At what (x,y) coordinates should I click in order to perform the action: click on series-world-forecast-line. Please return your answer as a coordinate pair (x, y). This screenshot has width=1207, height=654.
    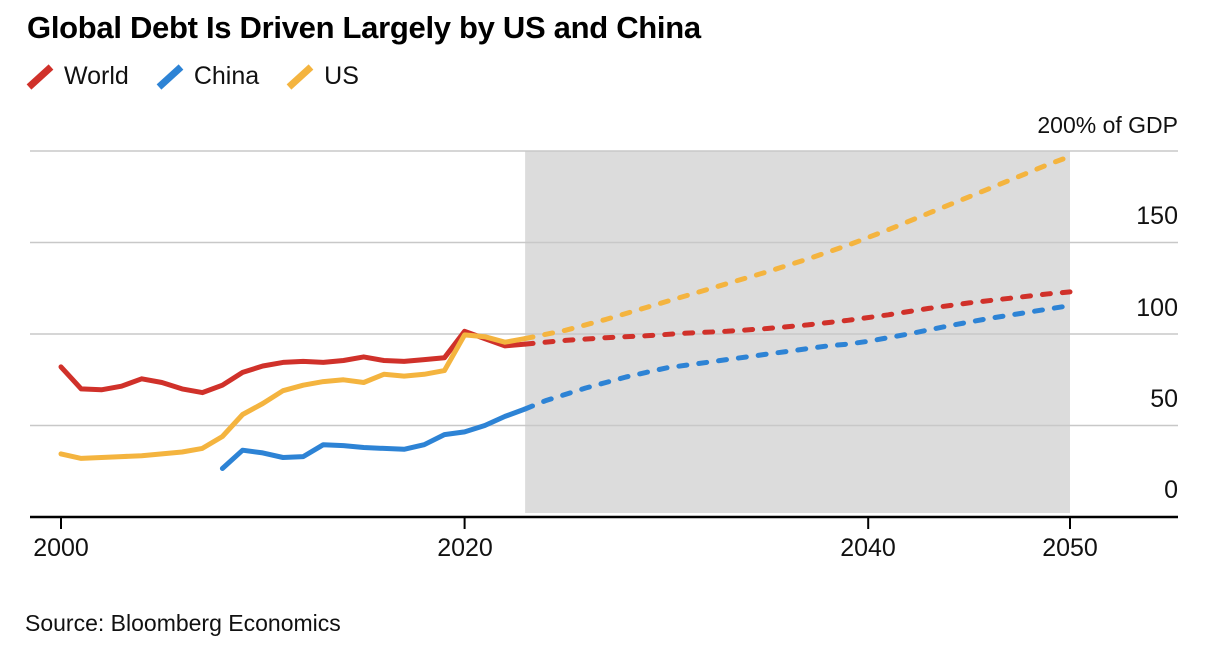
    Looking at the image, I should click on (797, 318).